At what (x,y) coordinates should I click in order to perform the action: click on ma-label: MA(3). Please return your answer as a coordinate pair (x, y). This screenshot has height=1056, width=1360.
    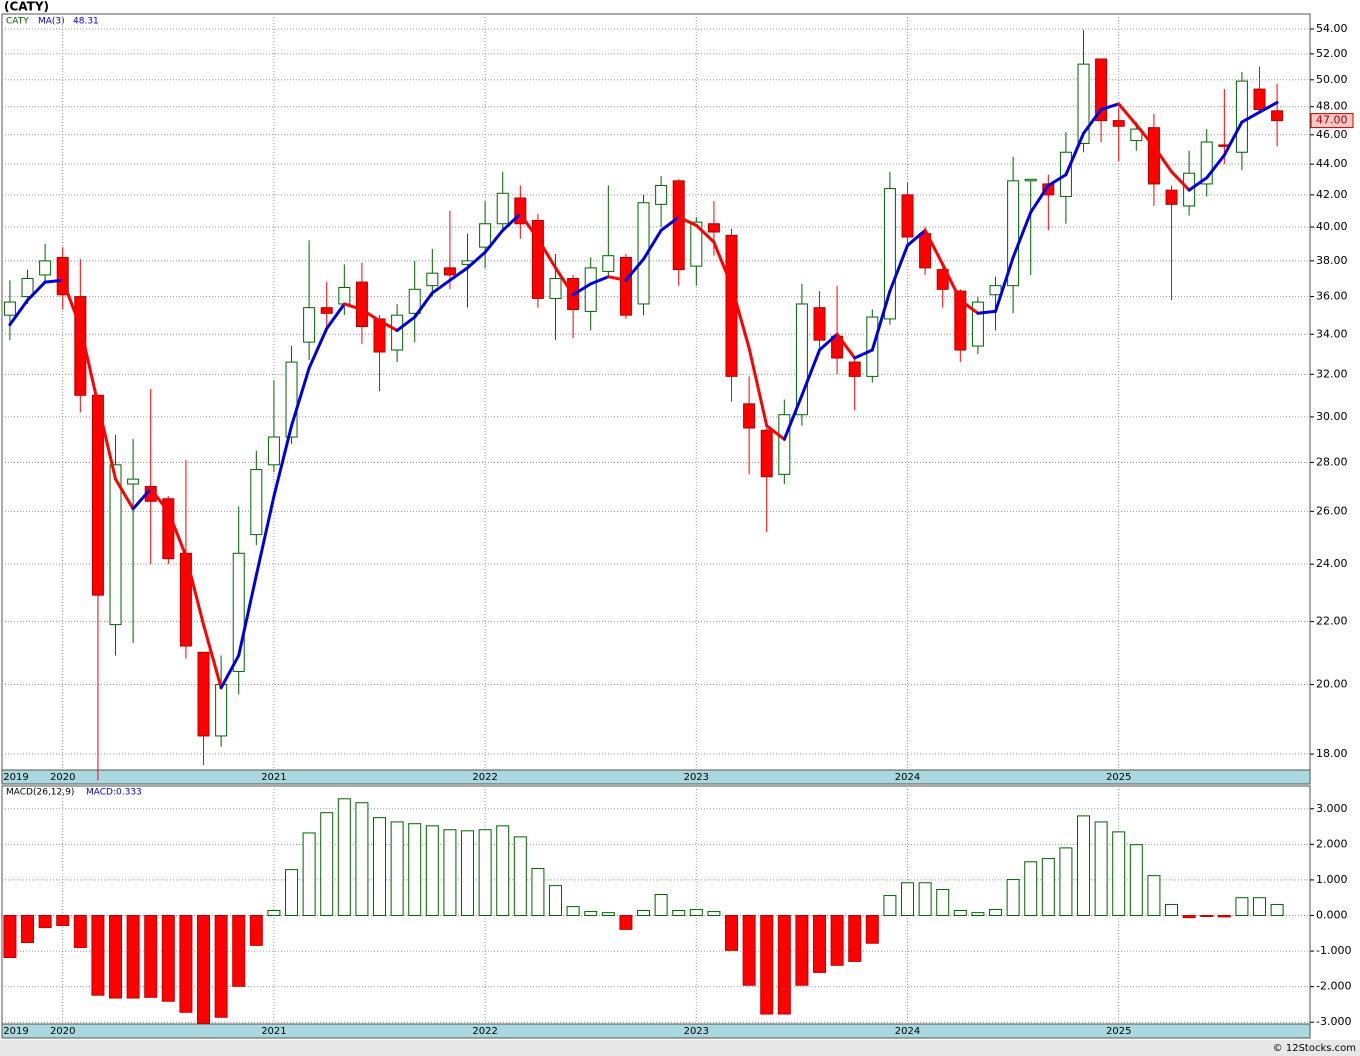
    Looking at the image, I should click on (51, 22).